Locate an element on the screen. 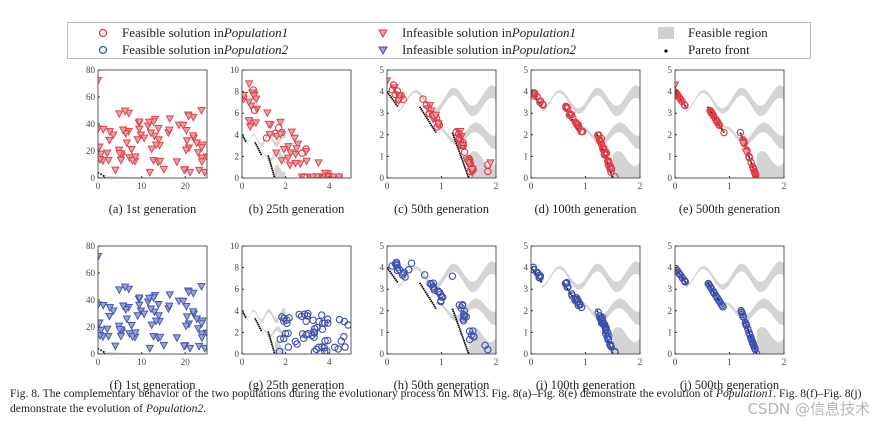  y-tick-label: 3 is located at coordinates (382, 289).